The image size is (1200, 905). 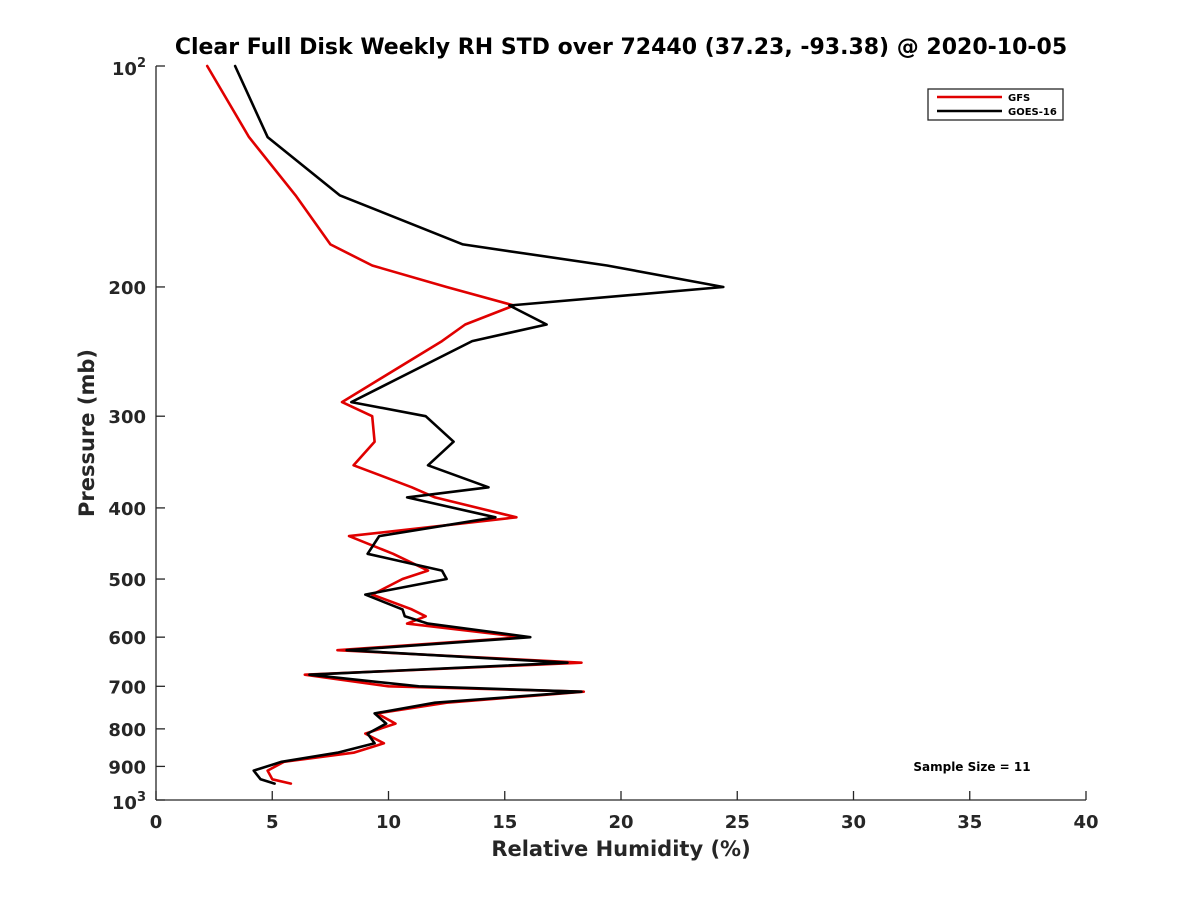 I want to click on y-tick-label-exponent: 3, so click(x=141, y=797).